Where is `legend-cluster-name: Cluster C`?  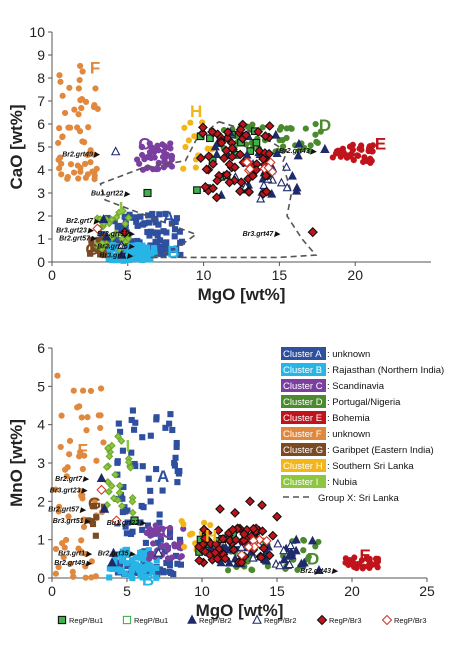
legend-cluster-name: Cluster C is located at coordinates (303, 386).